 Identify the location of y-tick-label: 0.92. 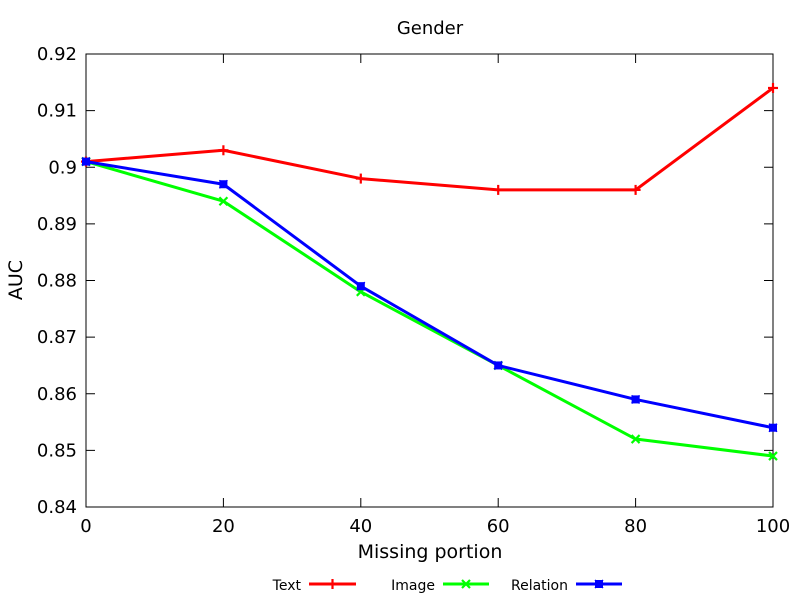
(57, 54).